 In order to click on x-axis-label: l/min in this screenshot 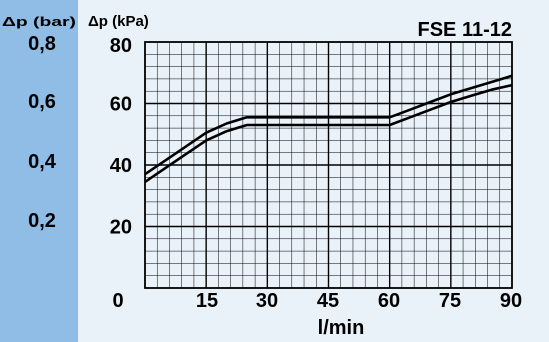, I will do `click(341, 328)`.